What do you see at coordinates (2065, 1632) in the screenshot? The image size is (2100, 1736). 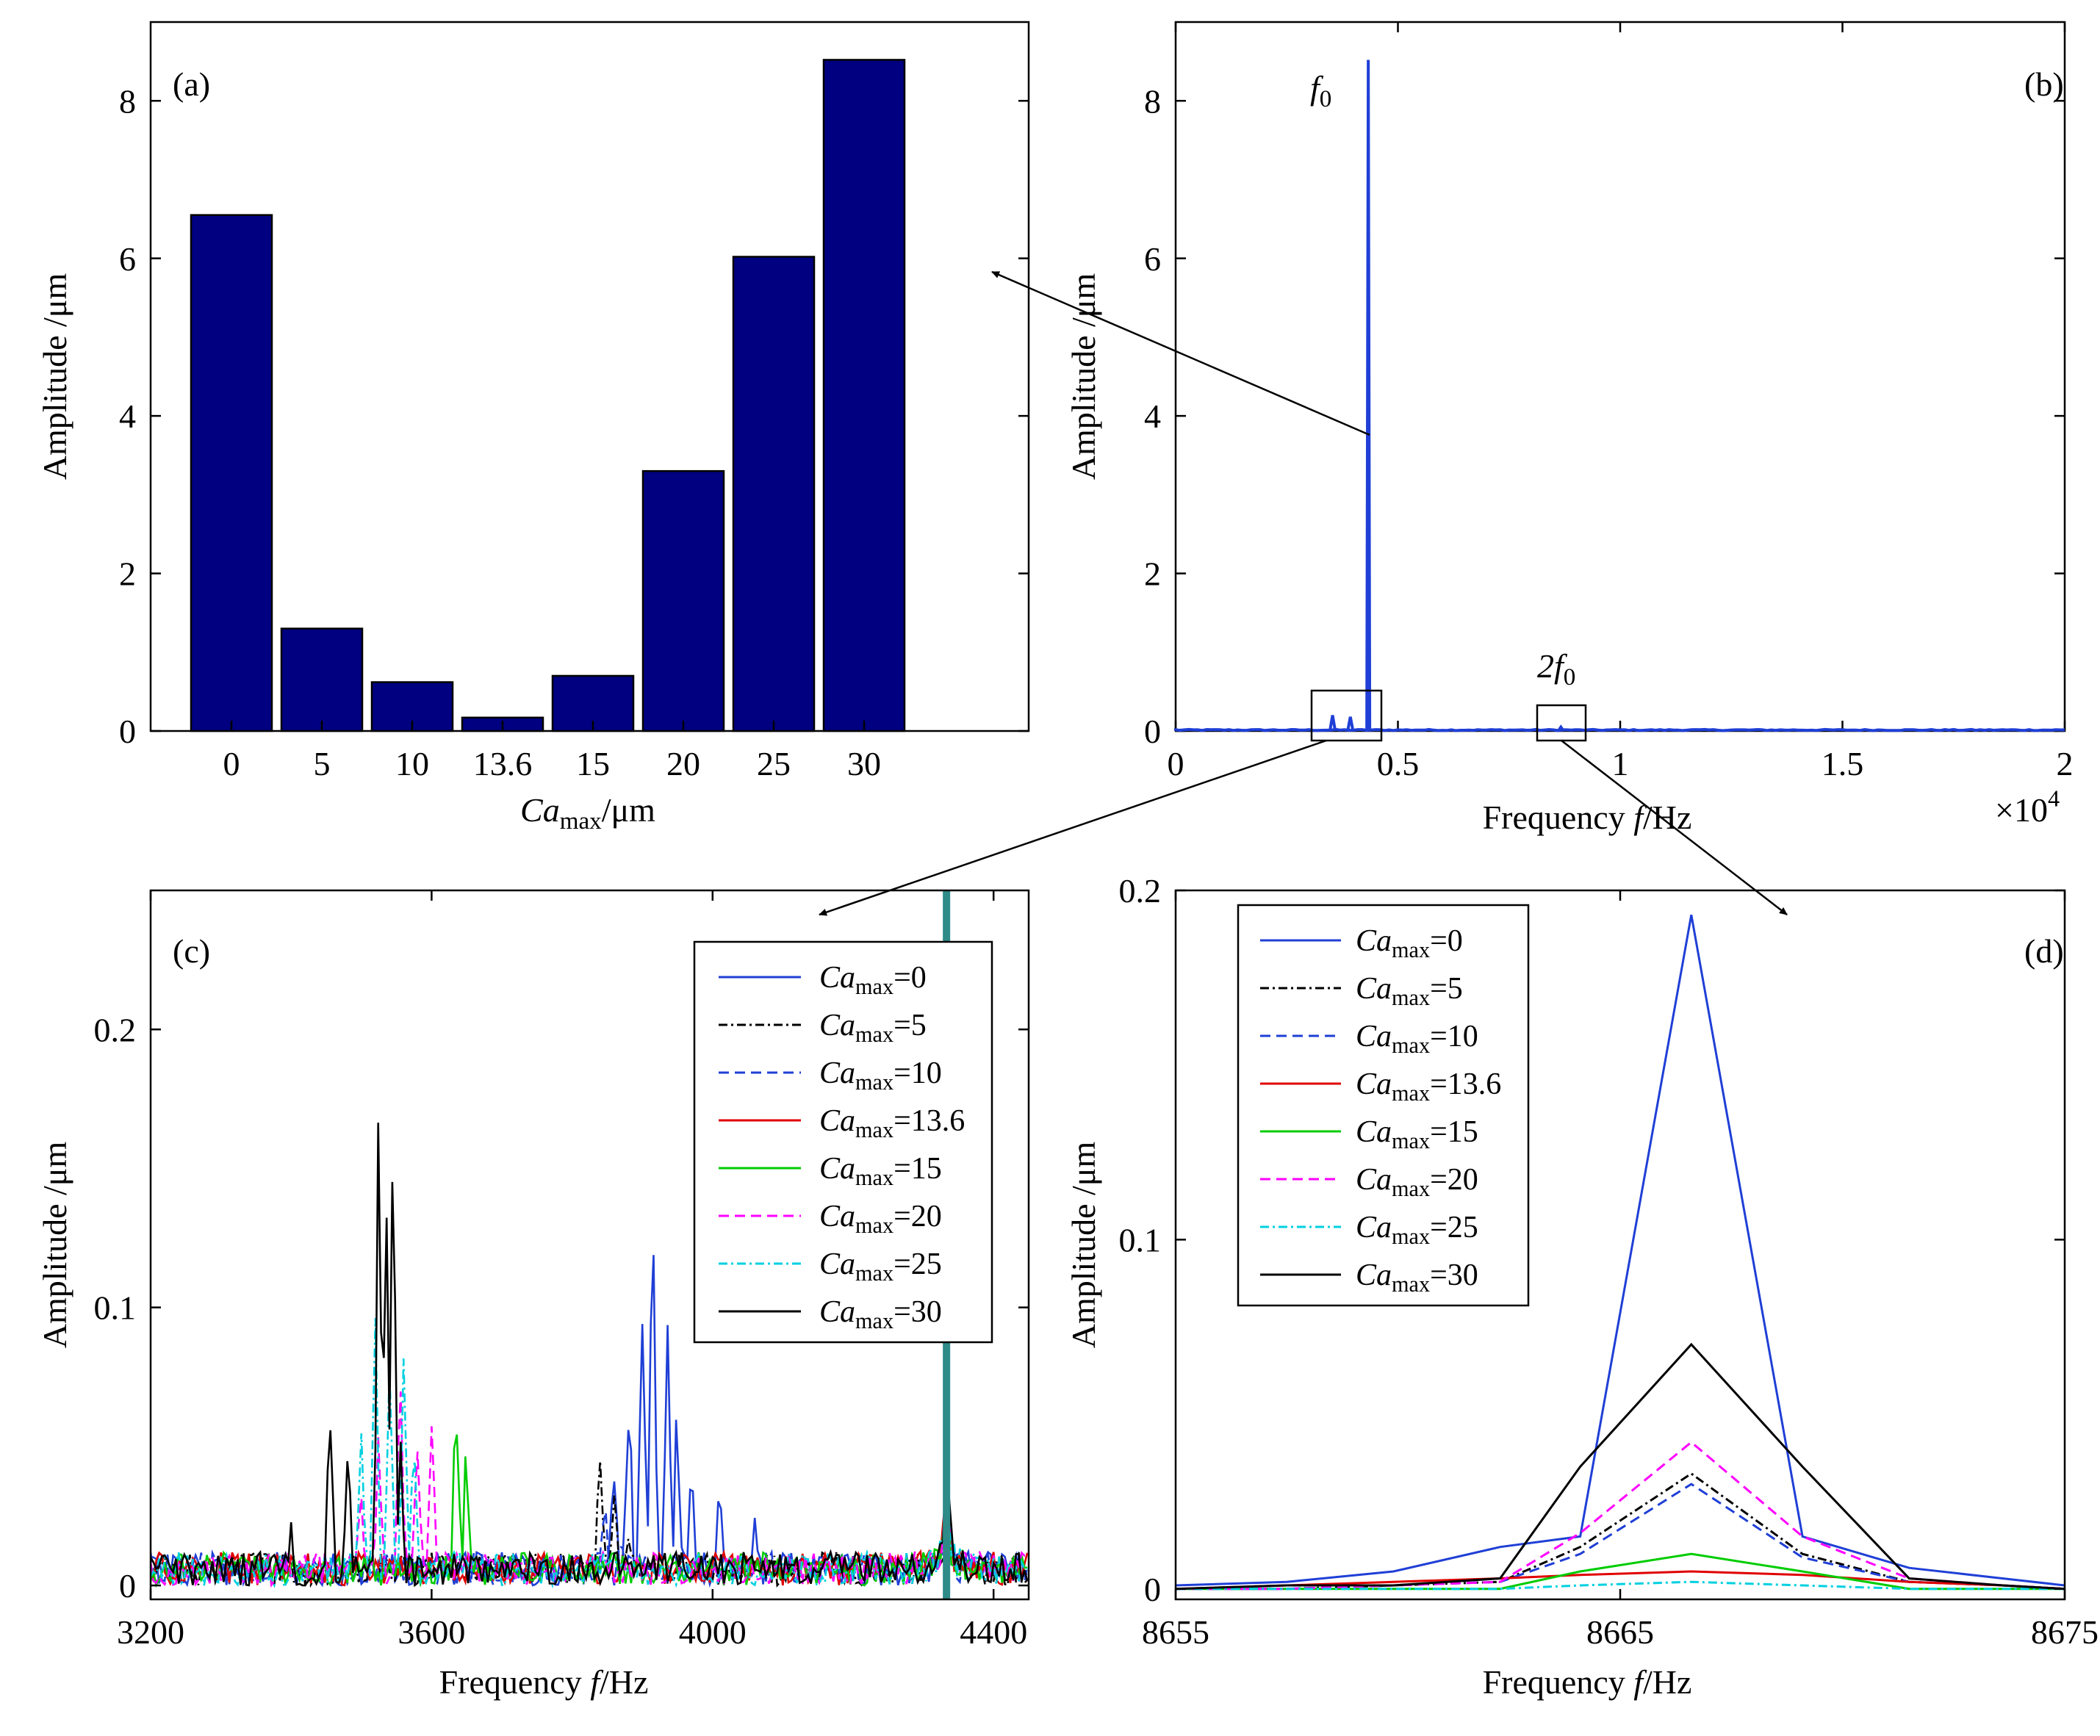 I see `x-tick-label: 8675` at bounding box center [2065, 1632].